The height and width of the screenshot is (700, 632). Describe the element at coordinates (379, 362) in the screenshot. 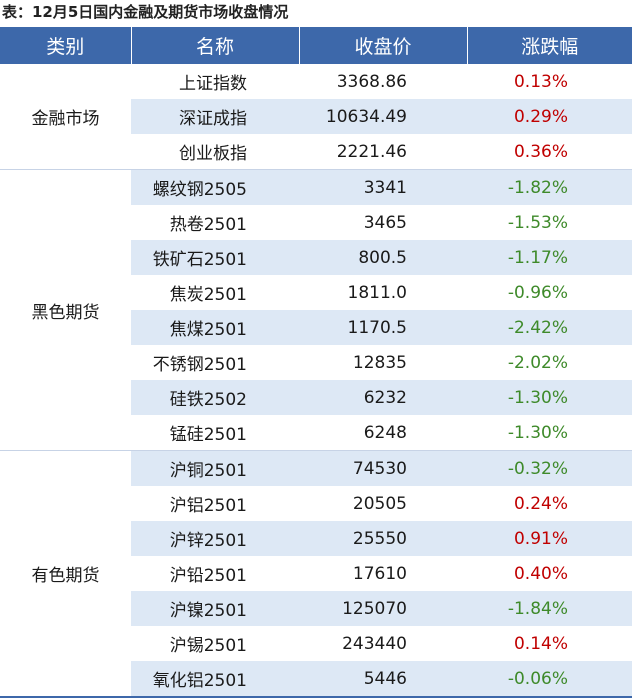

I see `close-price-cell: 12835` at that location.